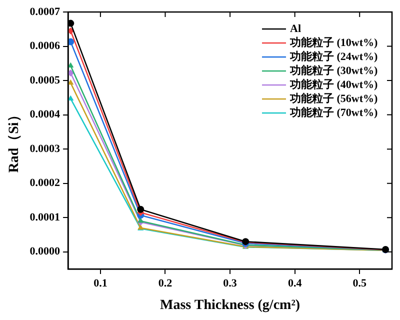 This screenshot has height=320, width=400. I want to click on x-tick-label: 0.5, so click(359, 283).